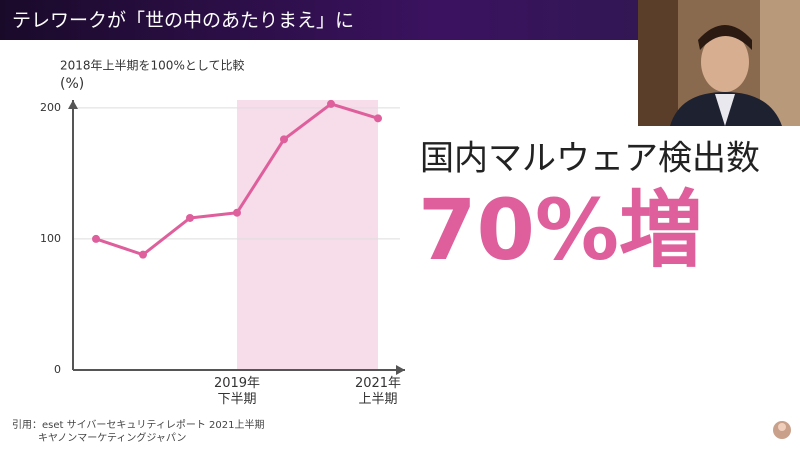  Describe the element at coordinates (73, 104) in the screenshot. I see `y-arrow` at that location.